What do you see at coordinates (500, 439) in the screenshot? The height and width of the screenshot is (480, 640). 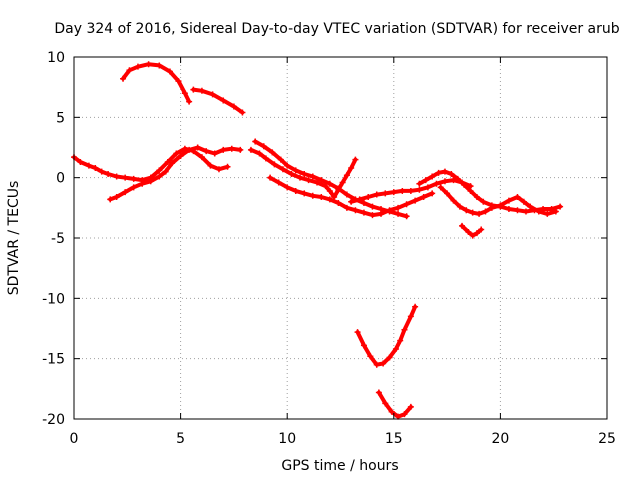 I see `x-tick-label: 20` at bounding box center [500, 439].